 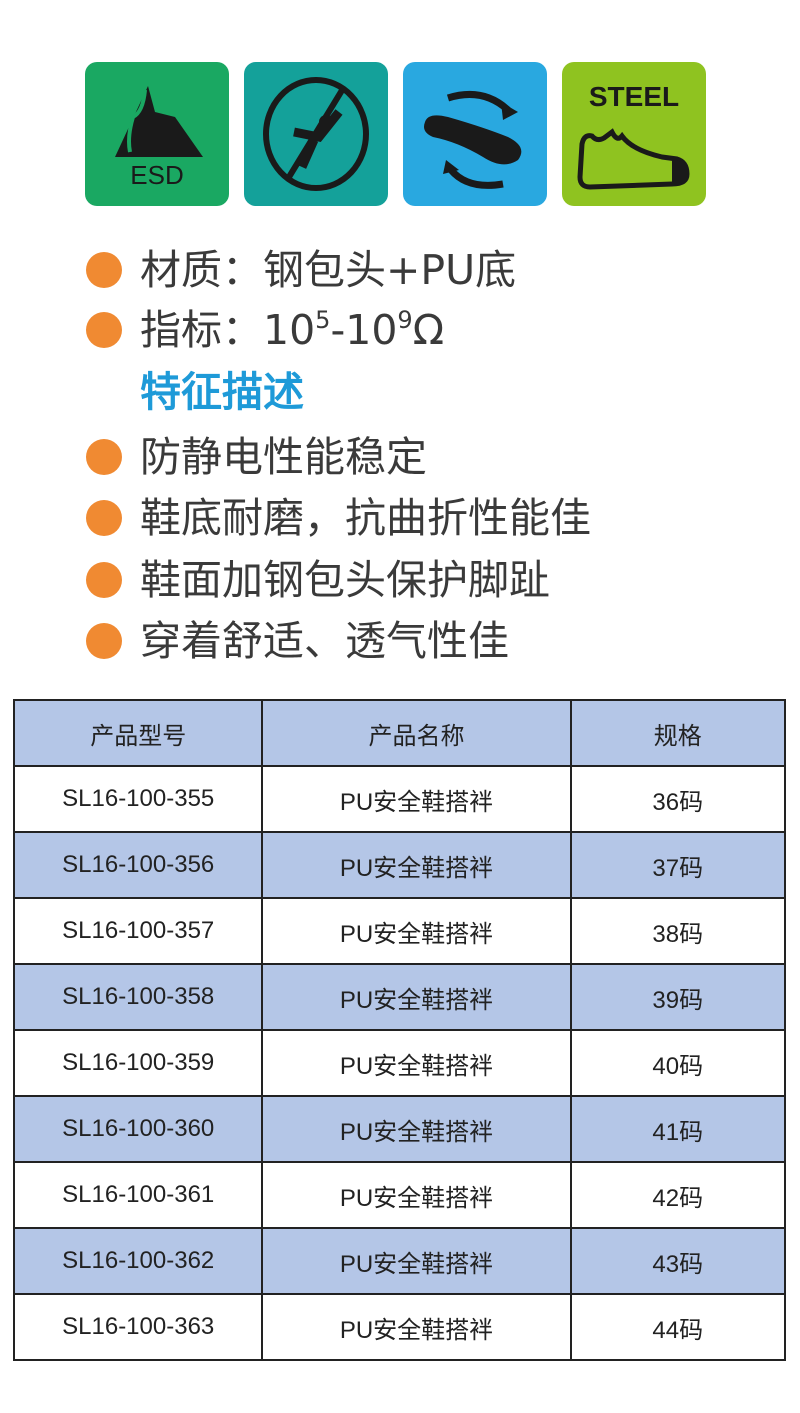 I want to click on table-cell: SL16-100-356, so click(x=138, y=865).